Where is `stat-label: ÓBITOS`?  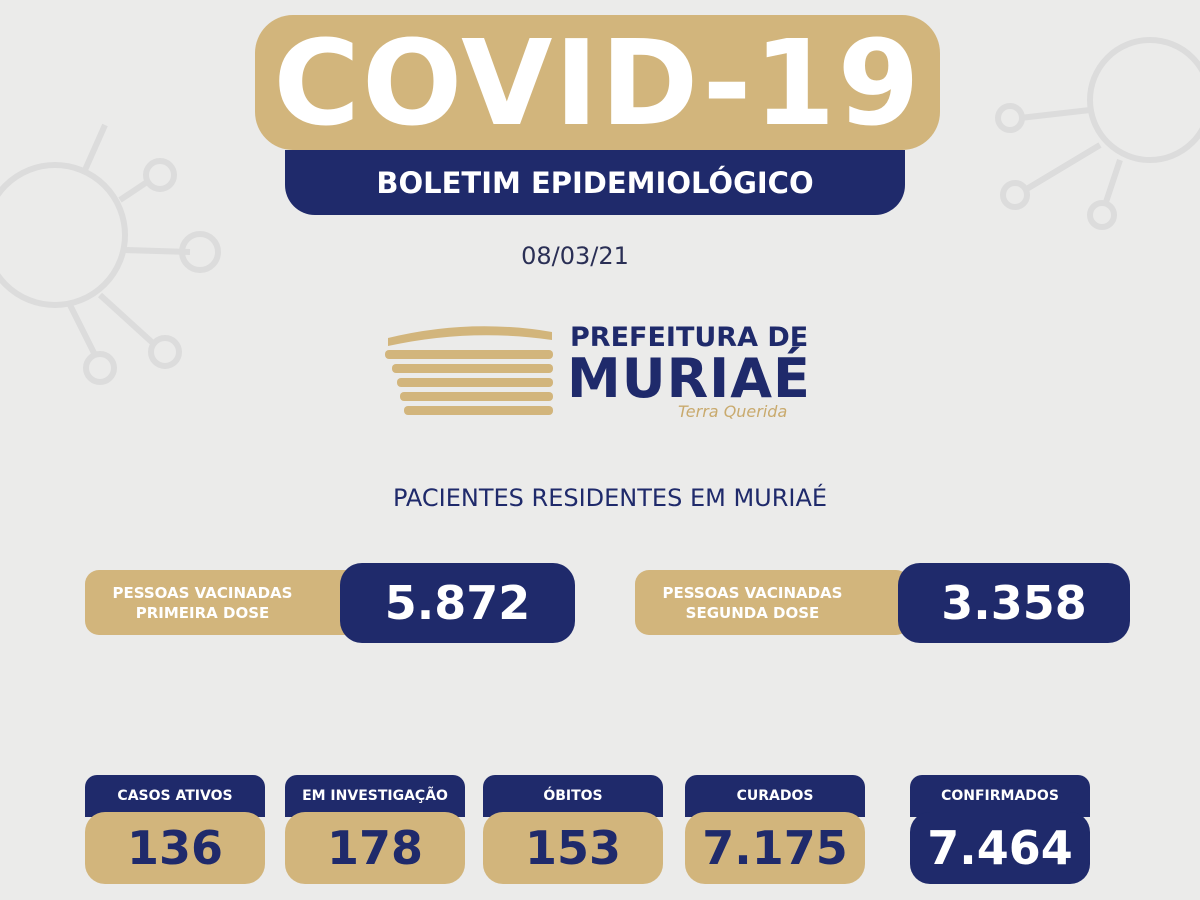
stat-label: ÓBITOS is located at coordinates (573, 796).